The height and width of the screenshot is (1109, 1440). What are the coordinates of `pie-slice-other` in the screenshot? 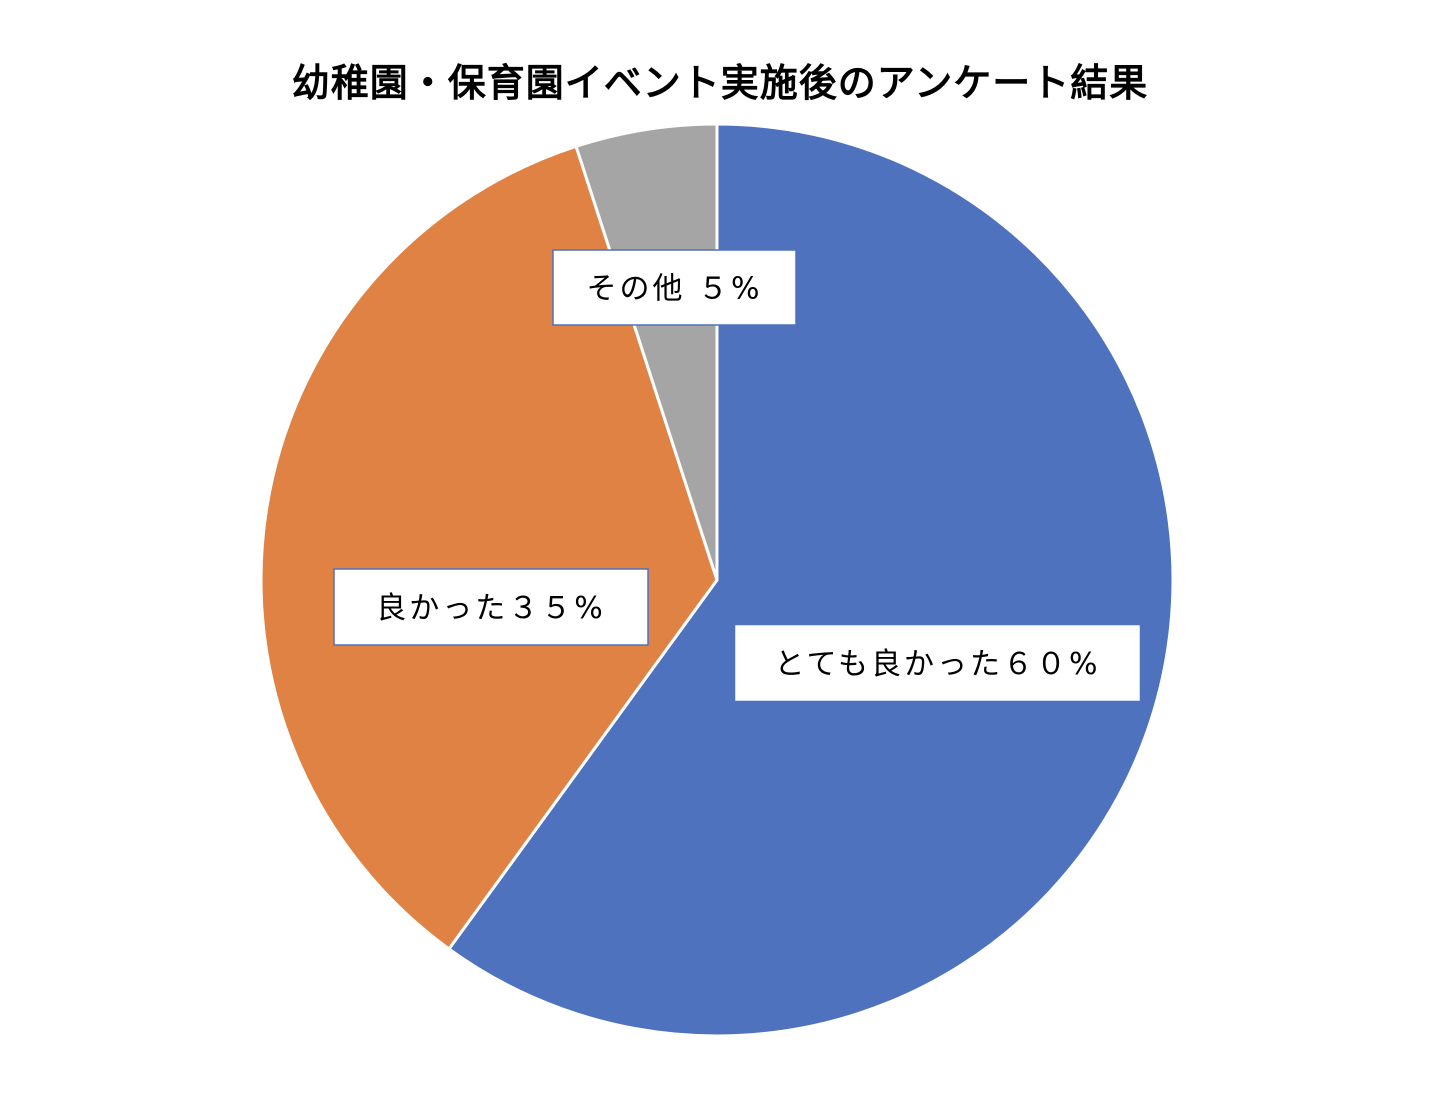 It's located at (646, 351).